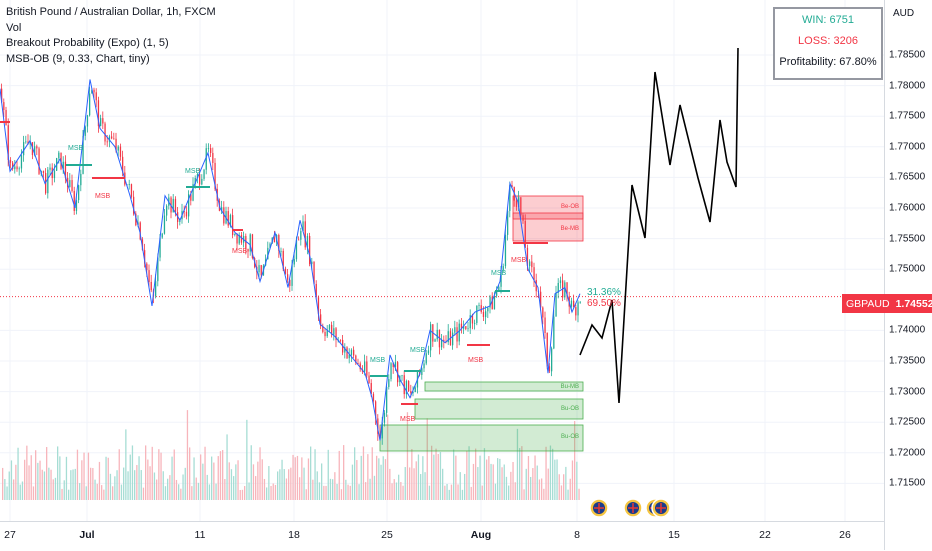 The height and width of the screenshot is (551, 932). What do you see at coordinates (907, 208) in the screenshot?
I see `price-axis-label: 1.76000` at bounding box center [907, 208].